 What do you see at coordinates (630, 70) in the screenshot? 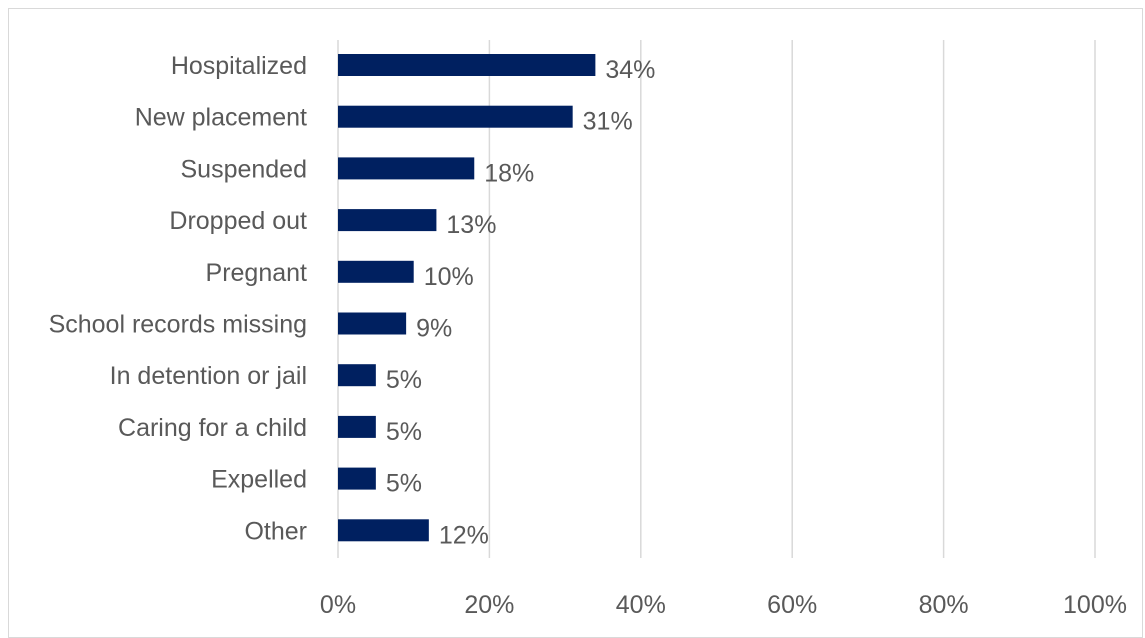
I see `data-label: 34%` at bounding box center [630, 70].